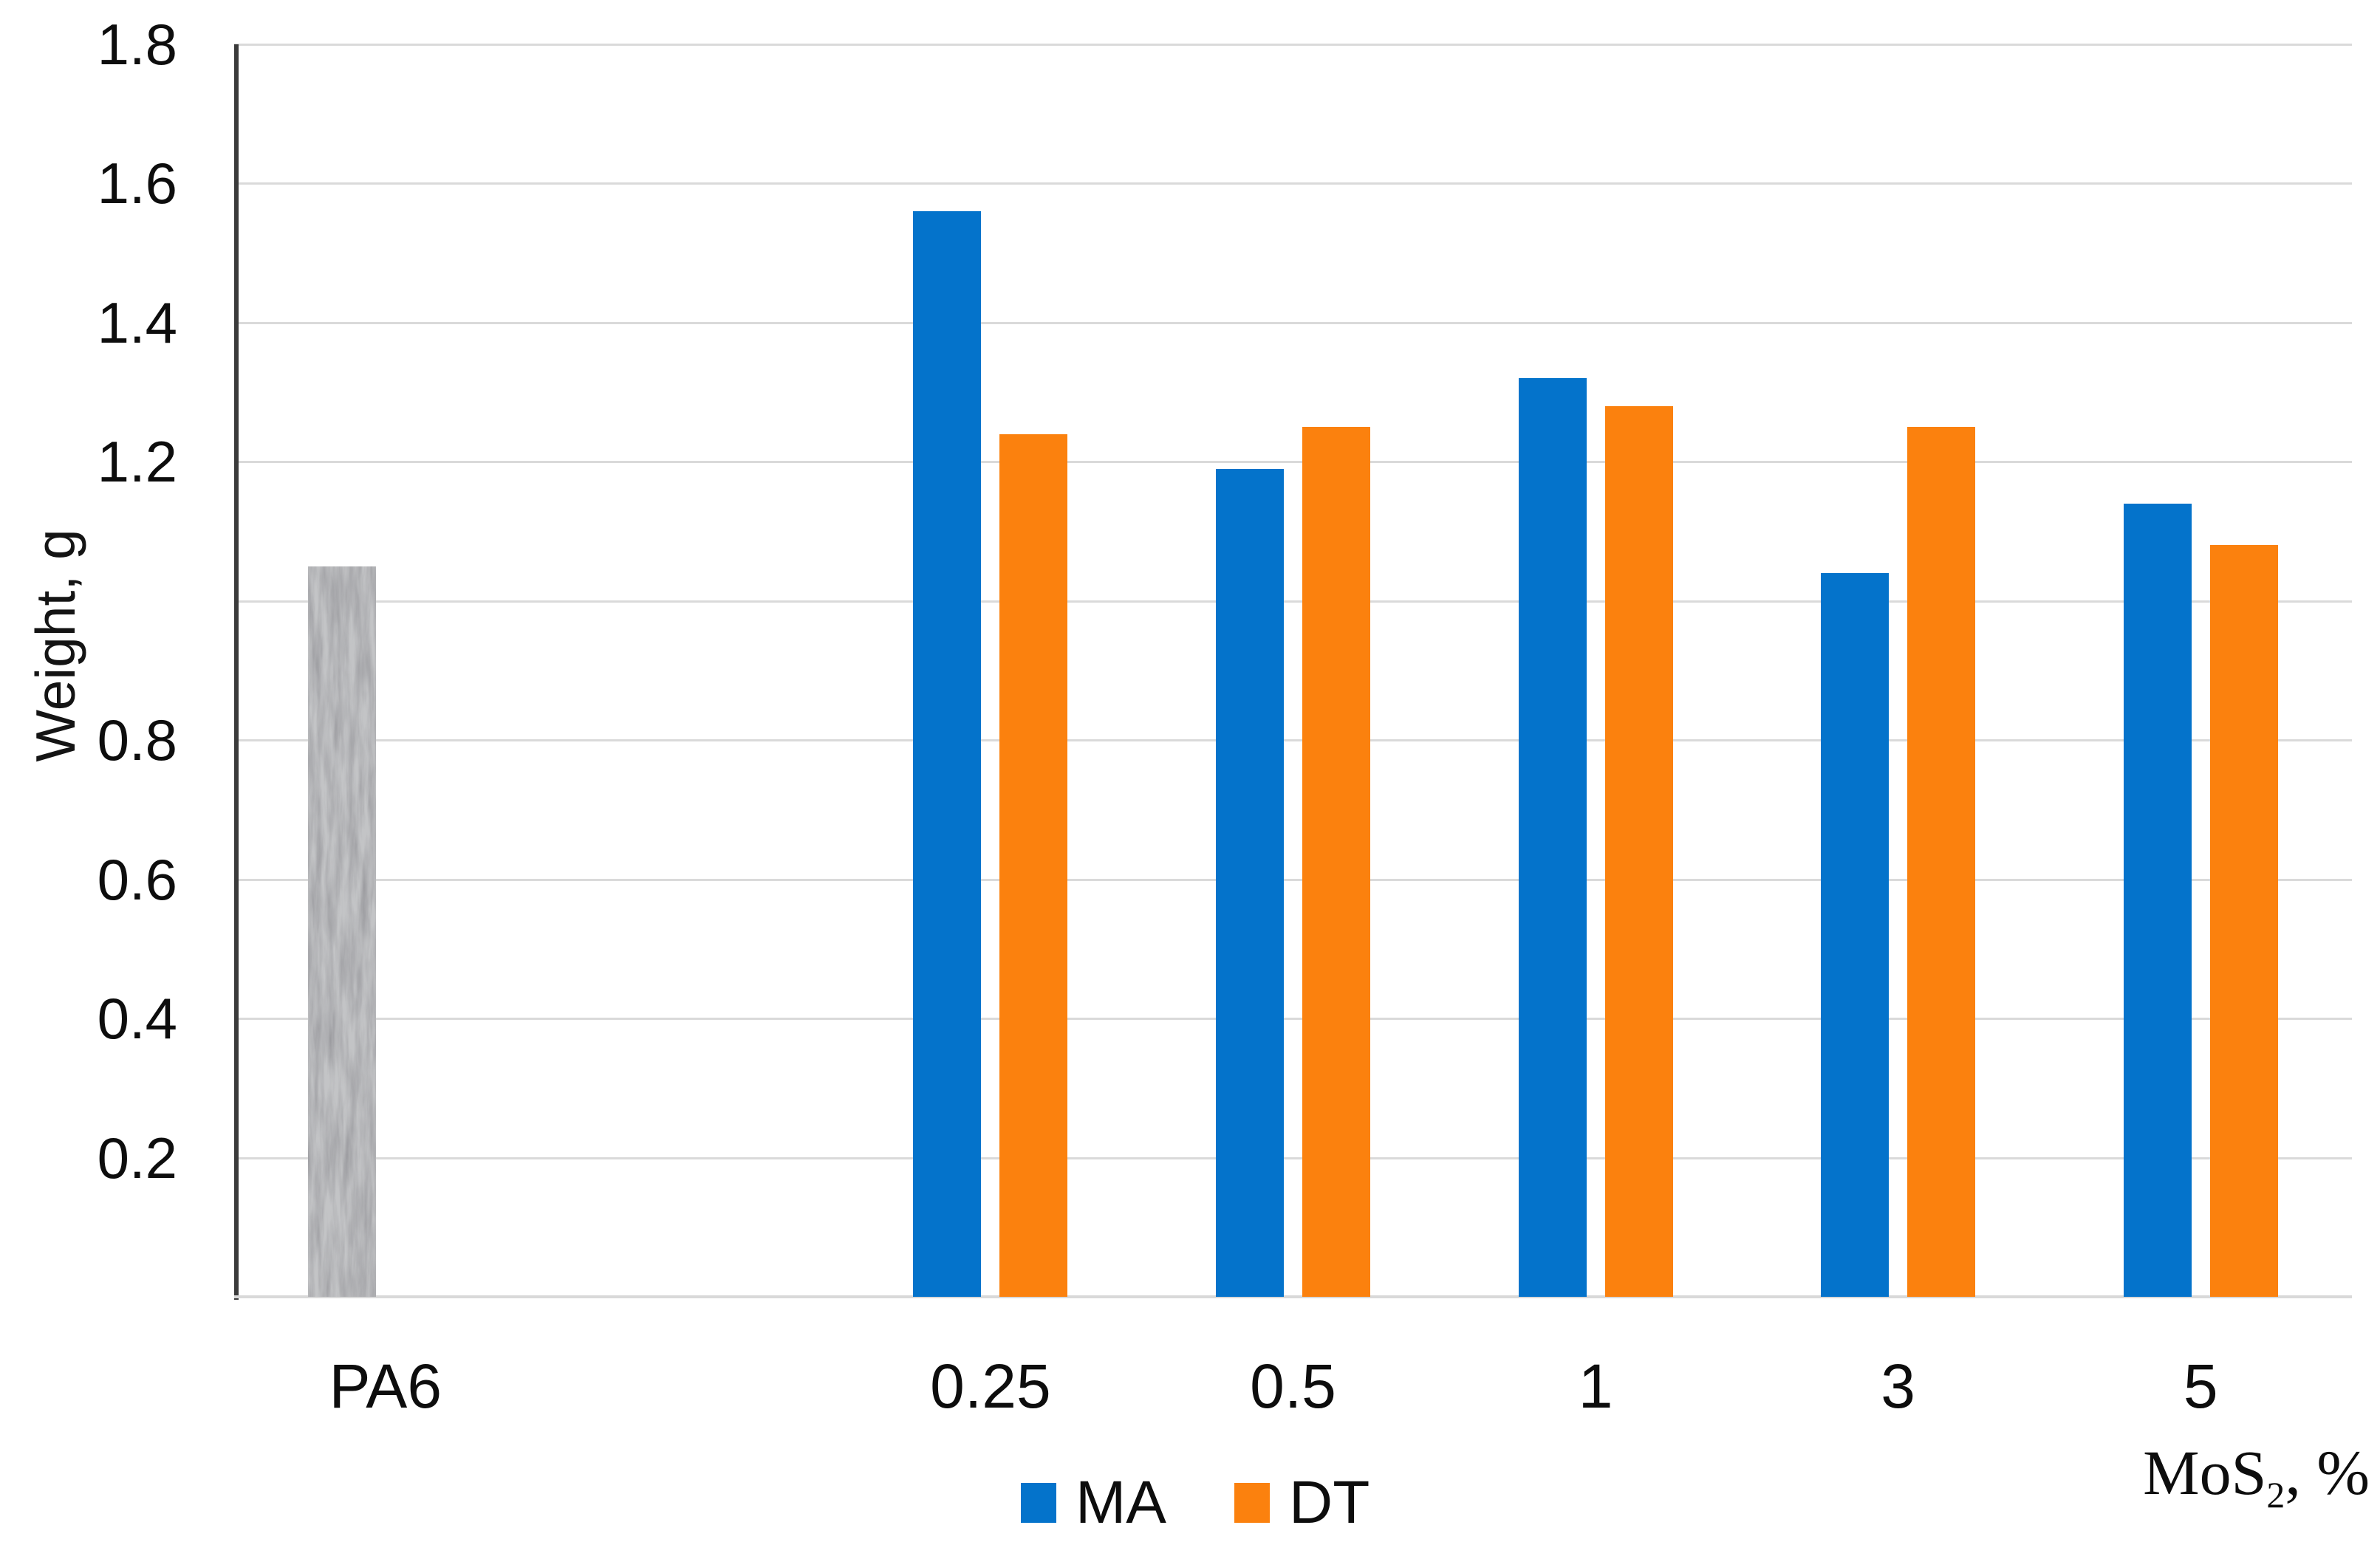 This screenshot has height=1542, width=2380. Describe the element at coordinates (1330, 1502) in the screenshot. I see `legend-label-dt: DT` at that location.